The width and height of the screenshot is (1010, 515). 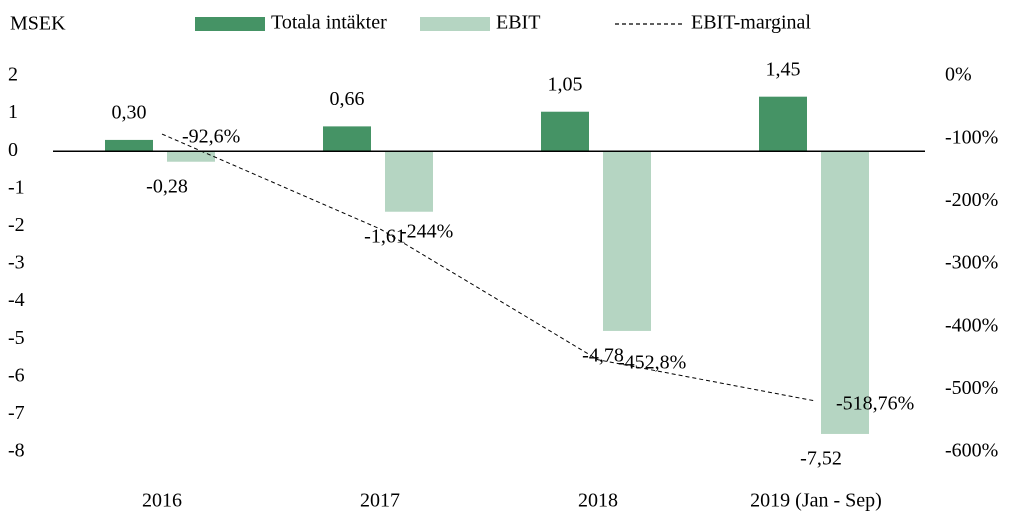 What do you see at coordinates (518, 23) in the screenshot?
I see `legend-label: EBIT` at bounding box center [518, 23].